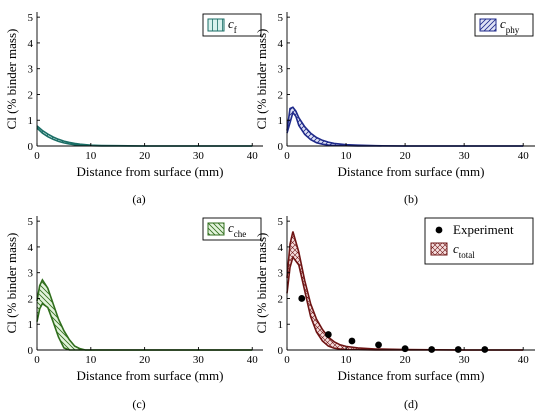 This screenshot has width=550, height=415. Describe the element at coordinates (439, 230) in the screenshot. I see `legend-marker` at that location.